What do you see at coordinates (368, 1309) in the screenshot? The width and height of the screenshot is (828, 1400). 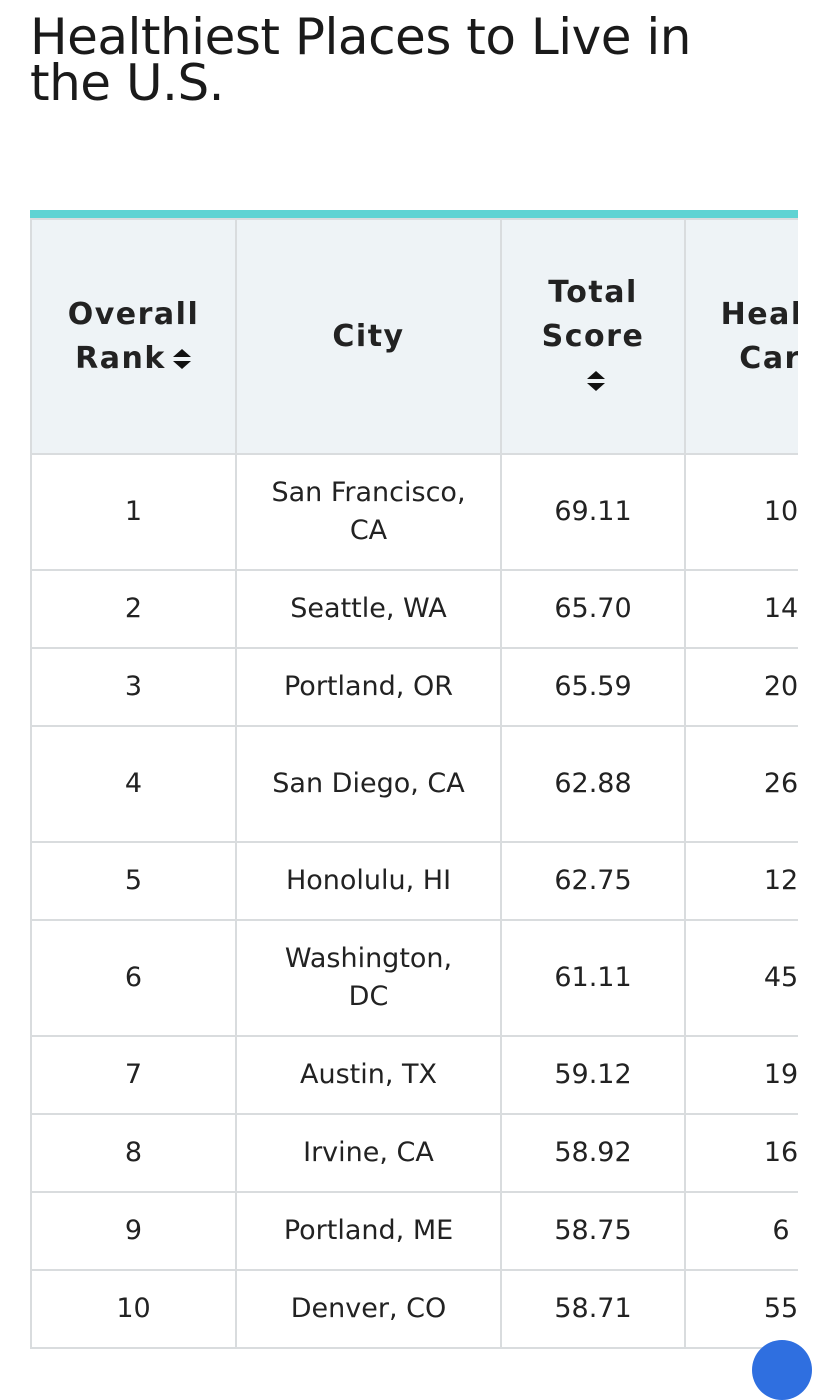 I see `table-cell: Denver, CO` at bounding box center [368, 1309].